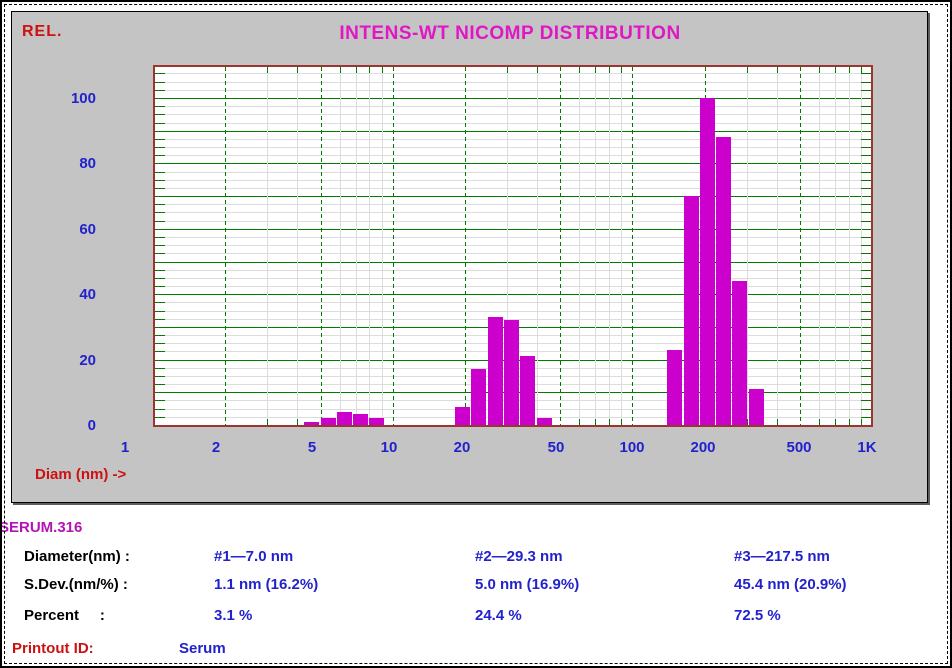  I want to click on sdev-peak1: 1.1 nm (16.2%), so click(266, 584).